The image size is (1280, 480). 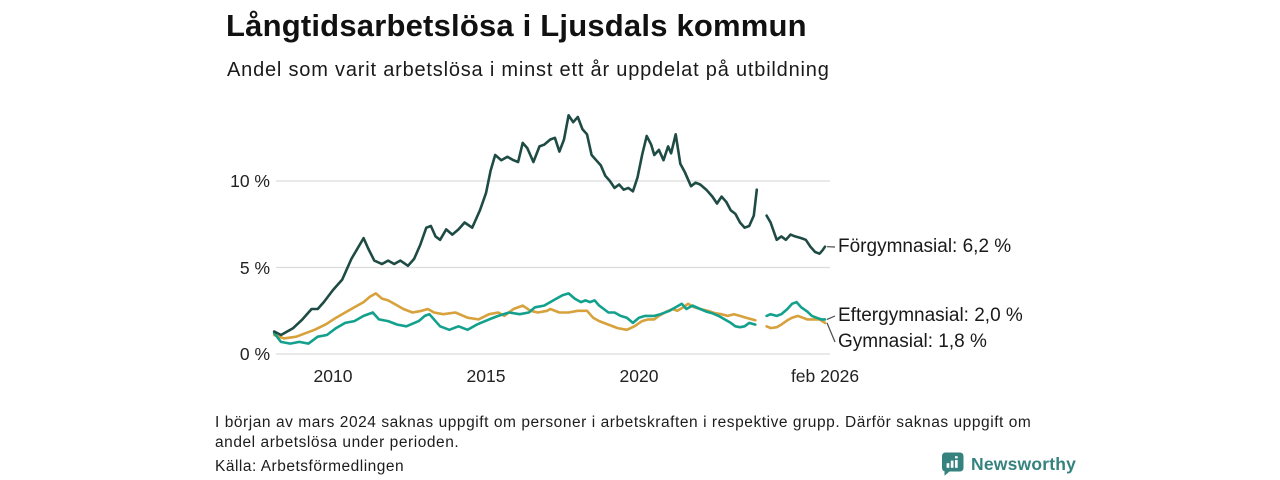 I want to click on series-end-label-eftergymnasial: Eftergymnasial: 2,0 %, so click(x=930, y=315).